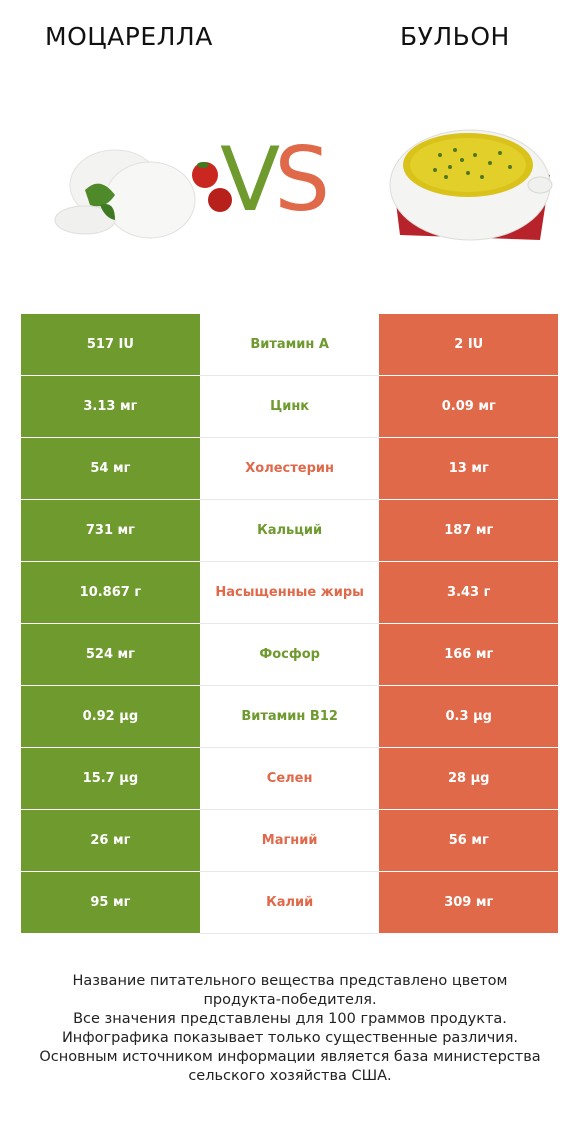  I want to click on right-value: 2 IU, so click(468, 345).